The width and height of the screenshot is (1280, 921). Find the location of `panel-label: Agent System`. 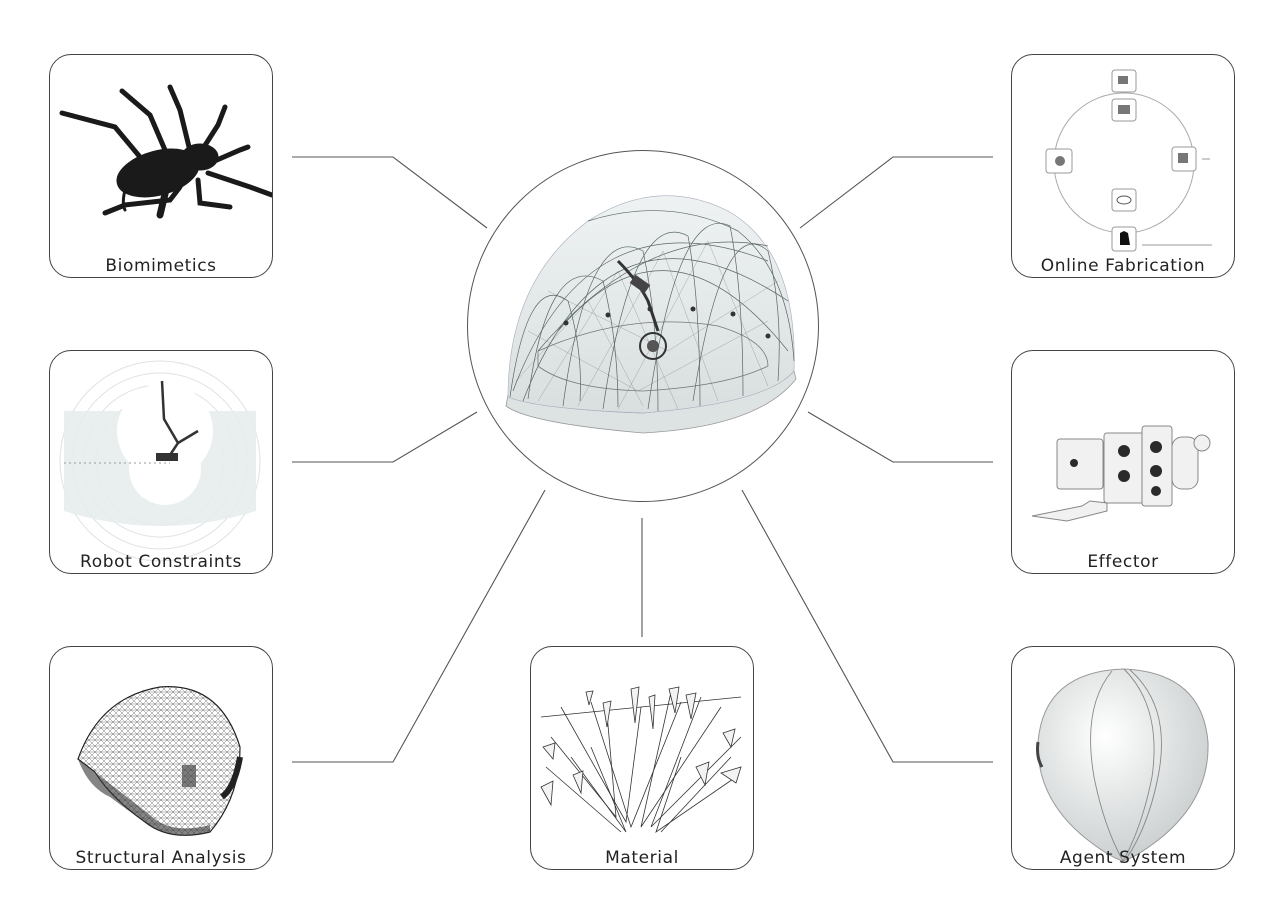

panel-label: Agent System is located at coordinates (1123, 858).